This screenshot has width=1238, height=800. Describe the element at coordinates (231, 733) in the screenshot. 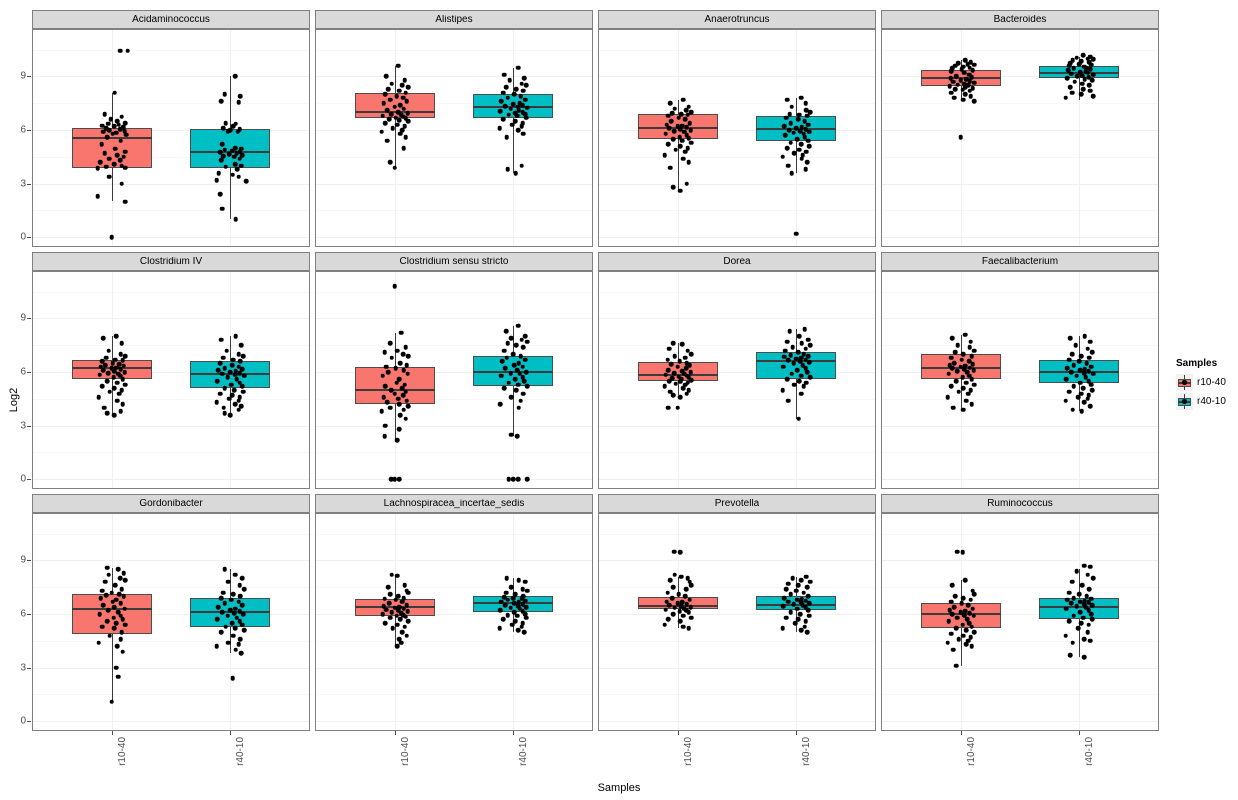

I see `x-axis-tick-mark` at that location.